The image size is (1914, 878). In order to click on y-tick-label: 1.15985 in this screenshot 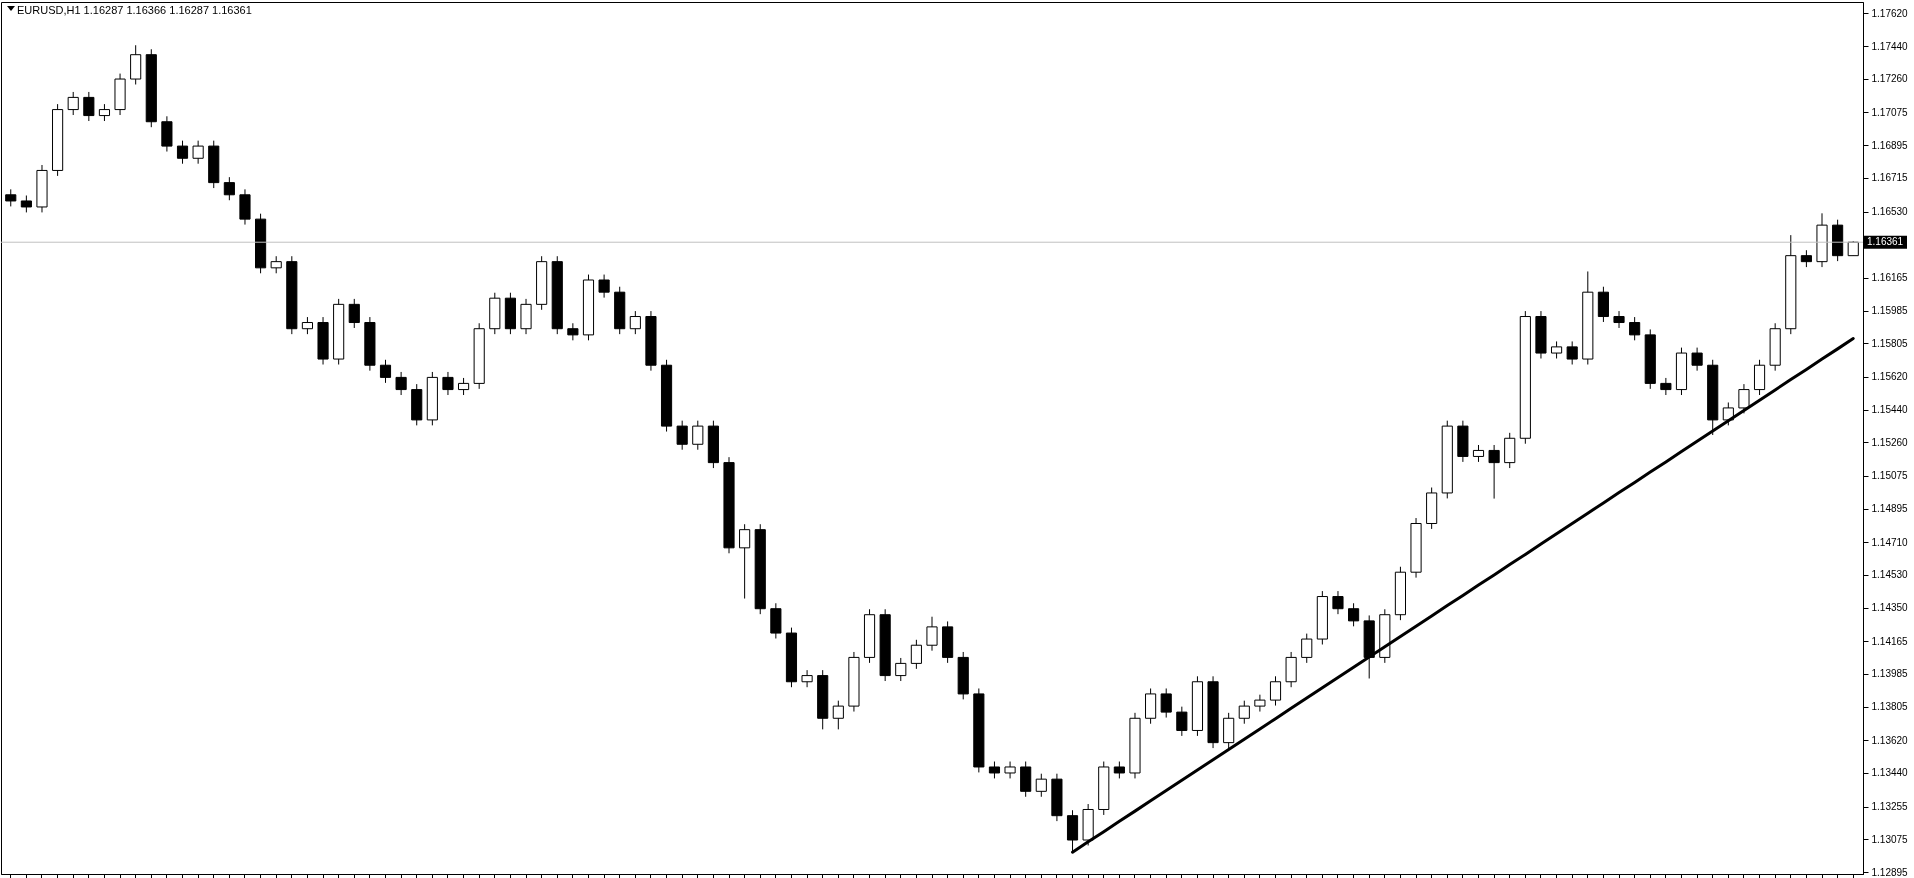, I will do `click(1890, 311)`.